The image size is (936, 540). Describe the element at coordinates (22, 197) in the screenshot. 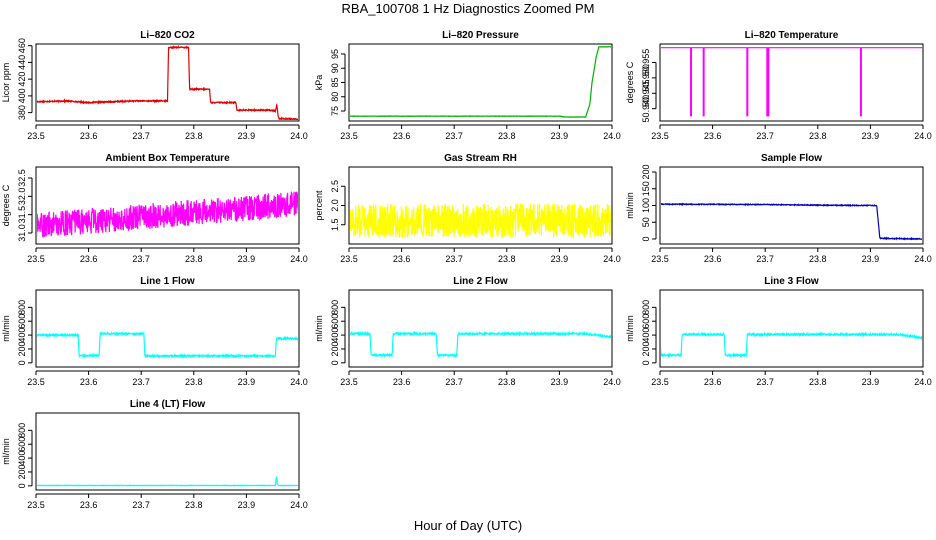

I see `y-tick-label: 32.0` at that location.